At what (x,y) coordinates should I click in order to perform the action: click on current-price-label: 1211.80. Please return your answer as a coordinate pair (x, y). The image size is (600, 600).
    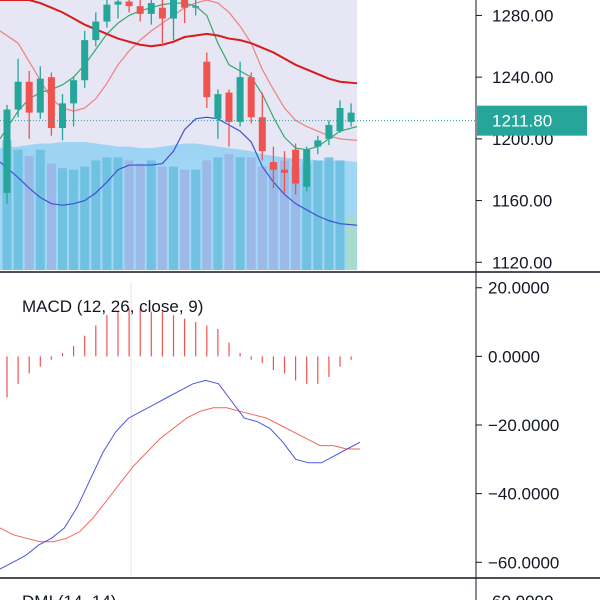
    Looking at the image, I should click on (522, 121).